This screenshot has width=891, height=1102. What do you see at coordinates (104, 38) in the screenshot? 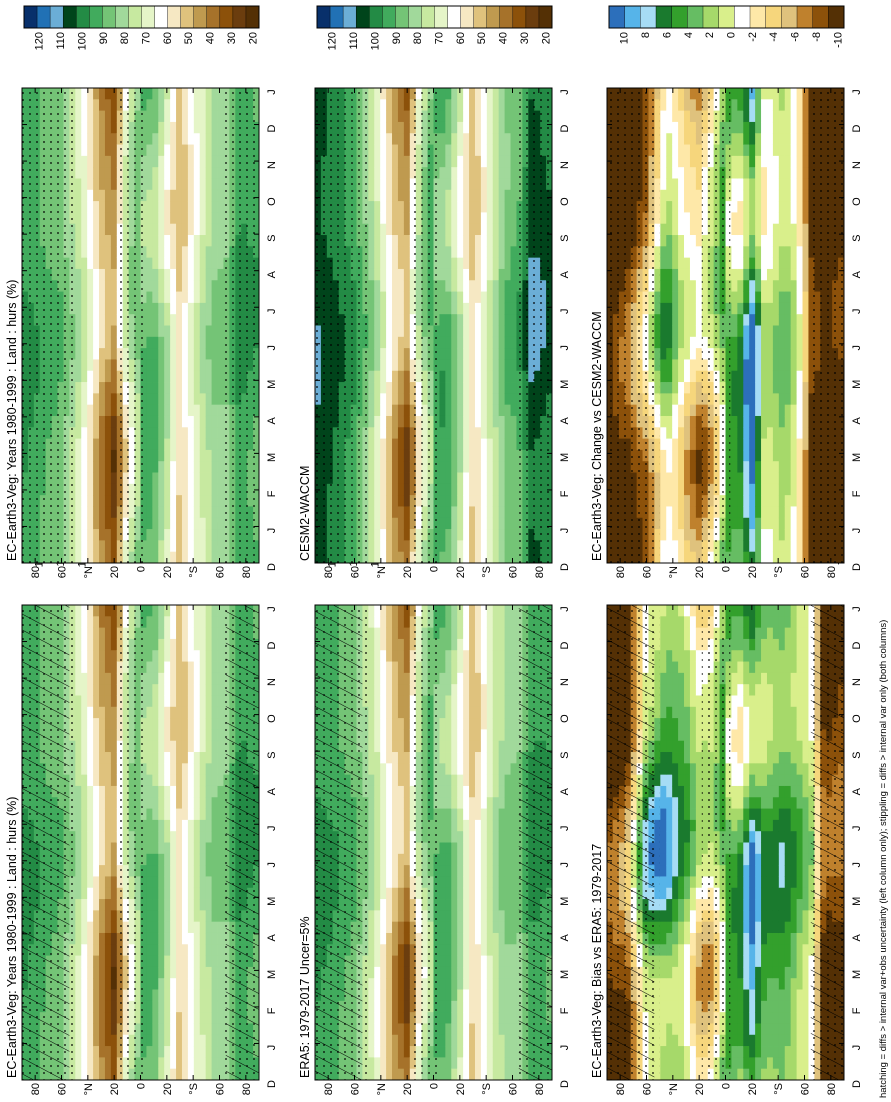
I see `colorbar-tick-label: 90` at bounding box center [104, 38].